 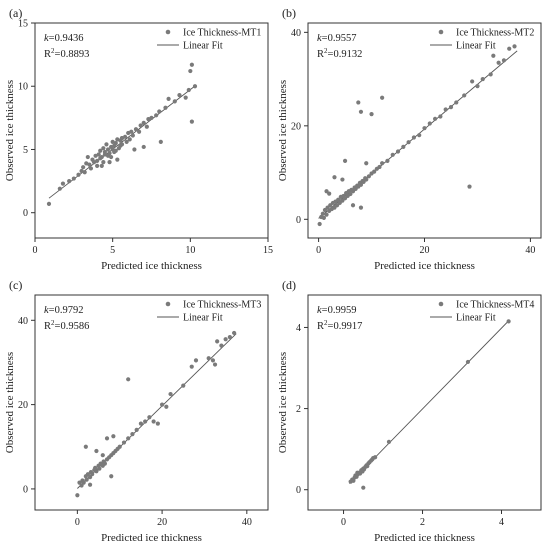 I want to click on r2-statistic: R2=0.9917, so click(x=339, y=325).